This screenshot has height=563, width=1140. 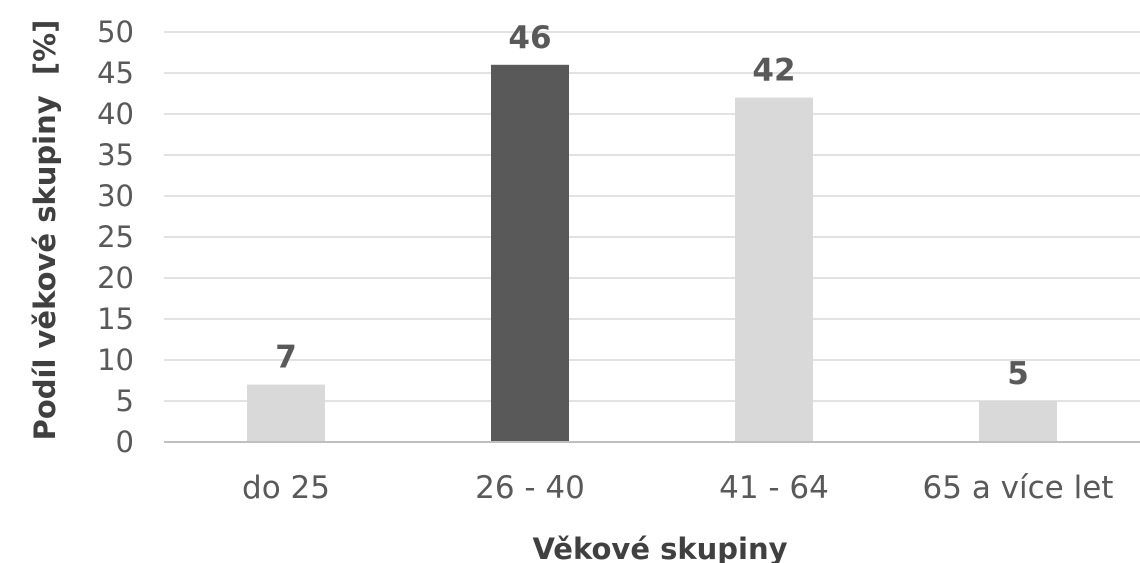 I want to click on x-axis-title: Věkové skupiny, so click(x=659, y=547).